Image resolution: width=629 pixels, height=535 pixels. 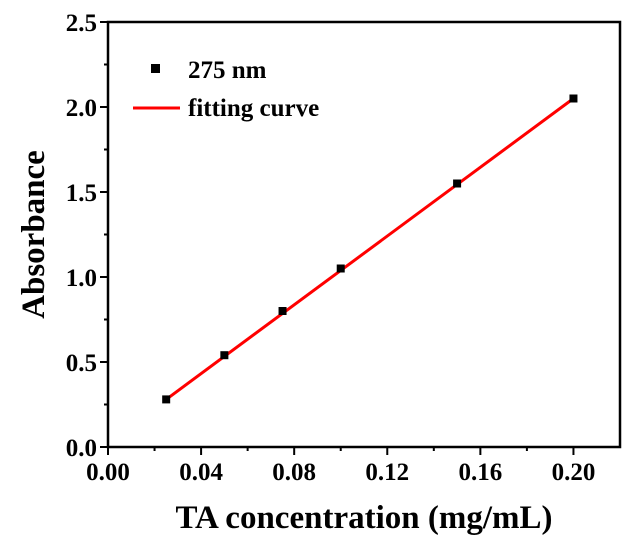 What do you see at coordinates (340, 472) in the screenshot?
I see `x-axis-tick-labels: 0.00 0.04 0.08 0.12 0.16 0.20` at bounding box center [340, 472].